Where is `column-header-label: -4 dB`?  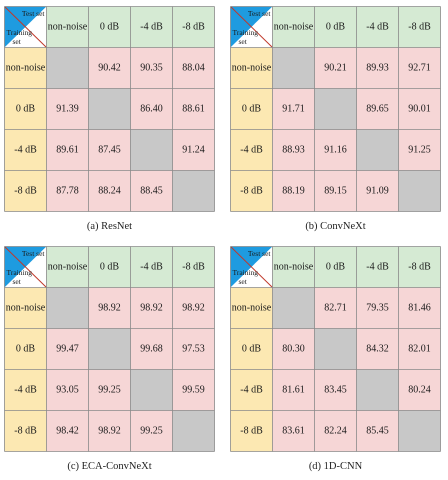
column-header-label: -4 dB is located at coordinates (377, 26).